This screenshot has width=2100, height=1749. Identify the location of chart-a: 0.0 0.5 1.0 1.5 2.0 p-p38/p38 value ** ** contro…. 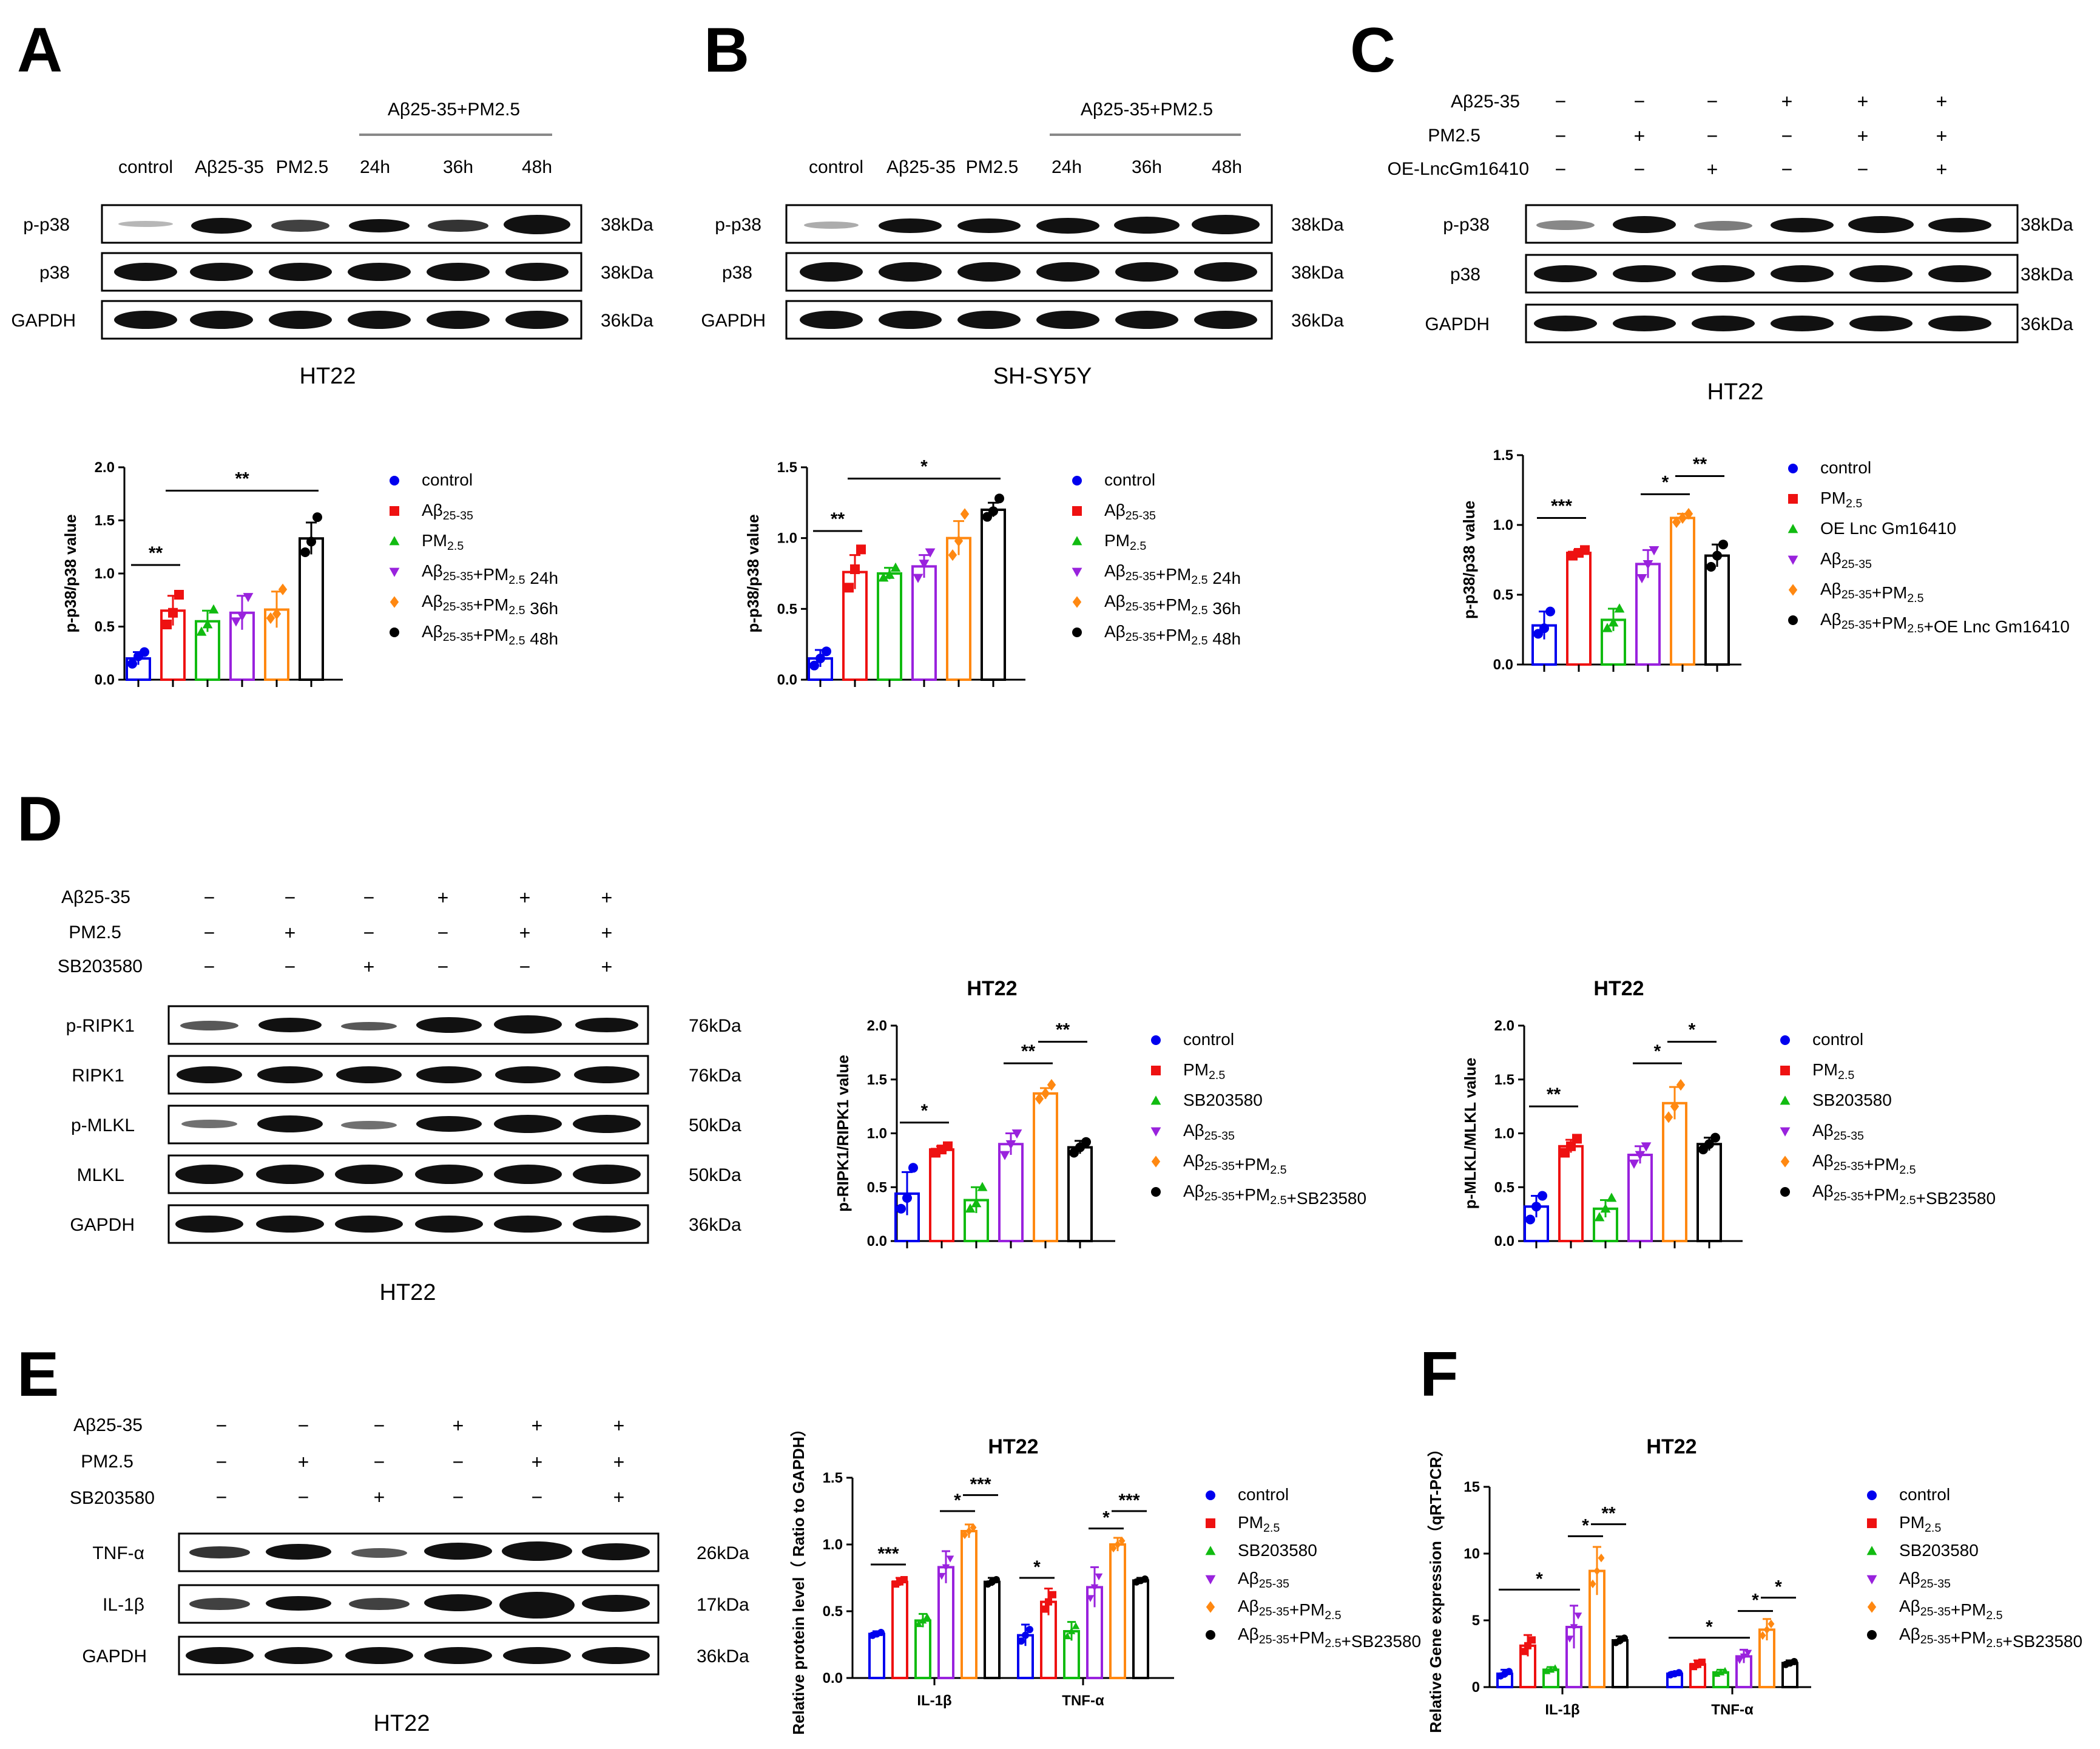
(309, 573).